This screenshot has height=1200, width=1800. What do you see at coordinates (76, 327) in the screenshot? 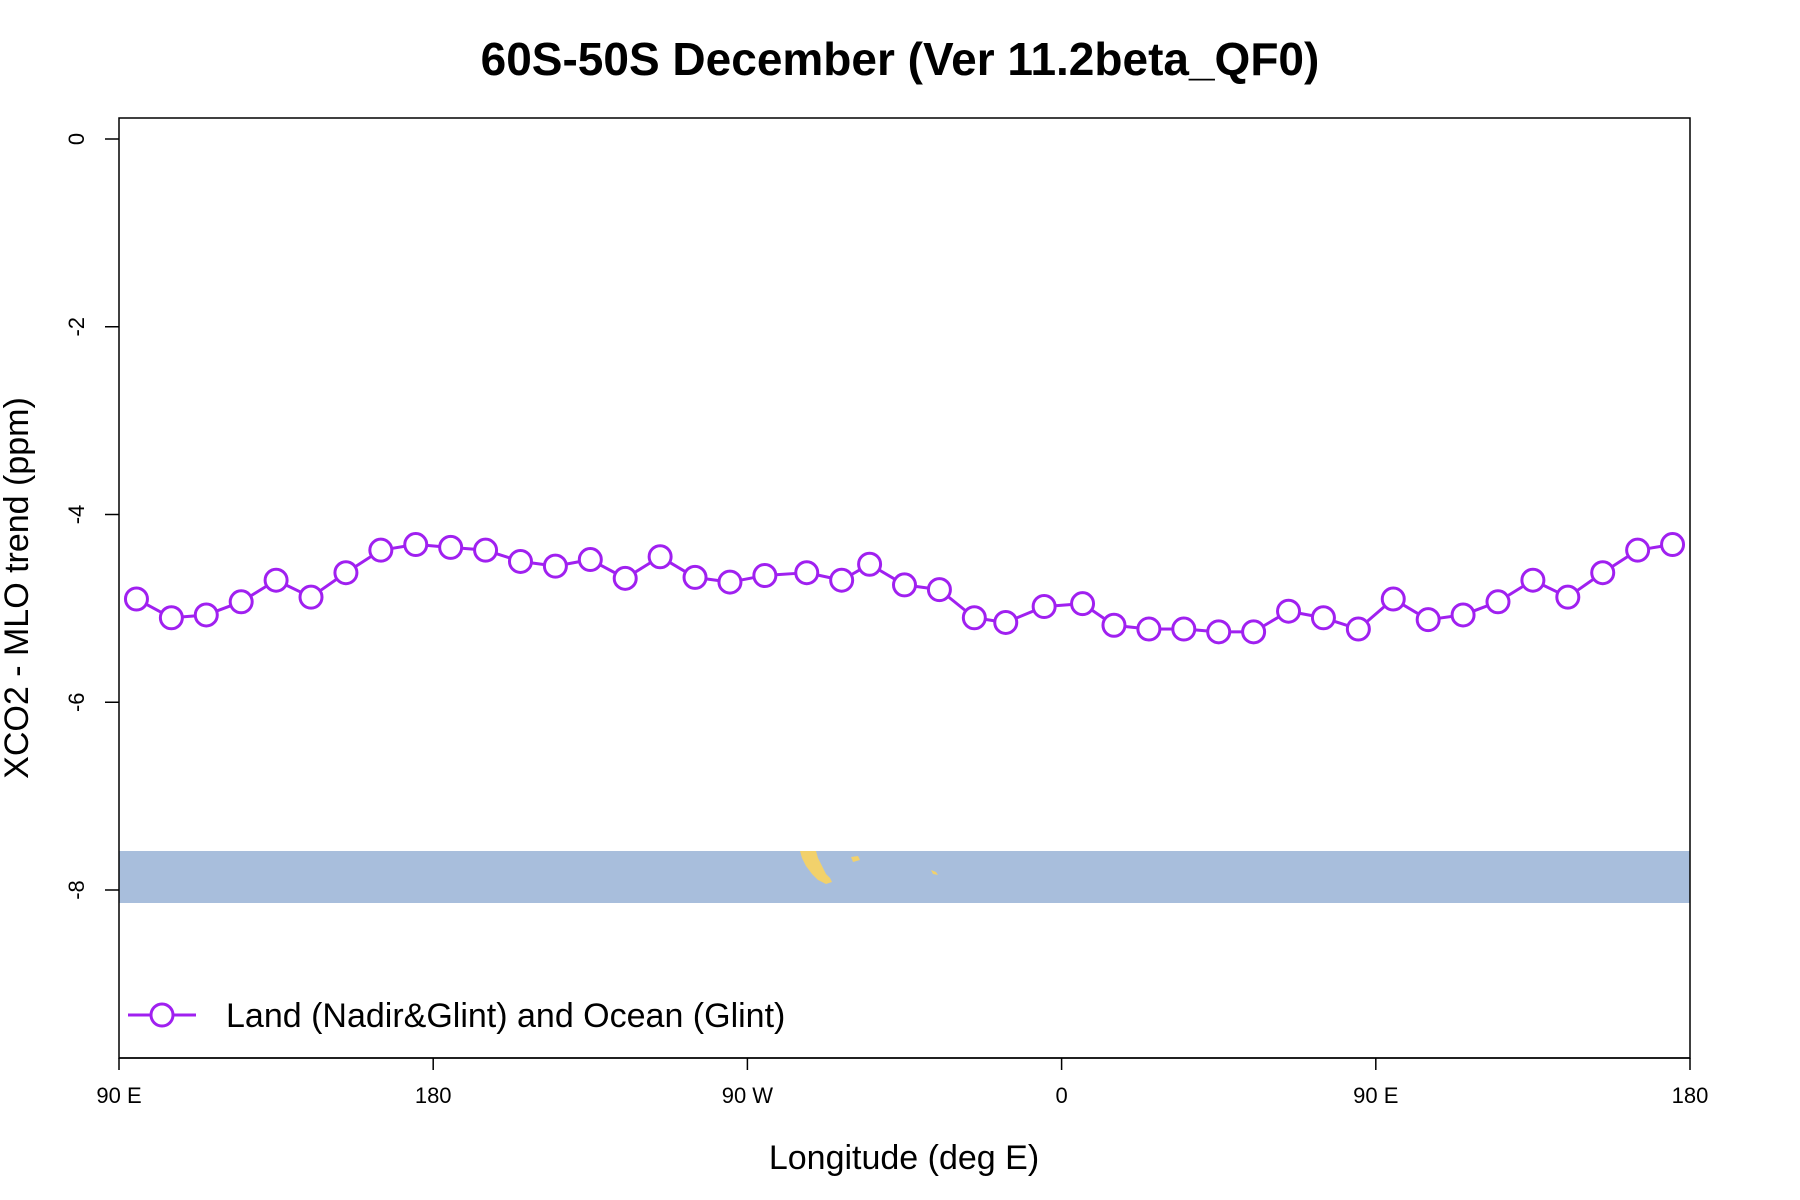
I see `y-tick-label: -2` at bounding box center [76, 327].